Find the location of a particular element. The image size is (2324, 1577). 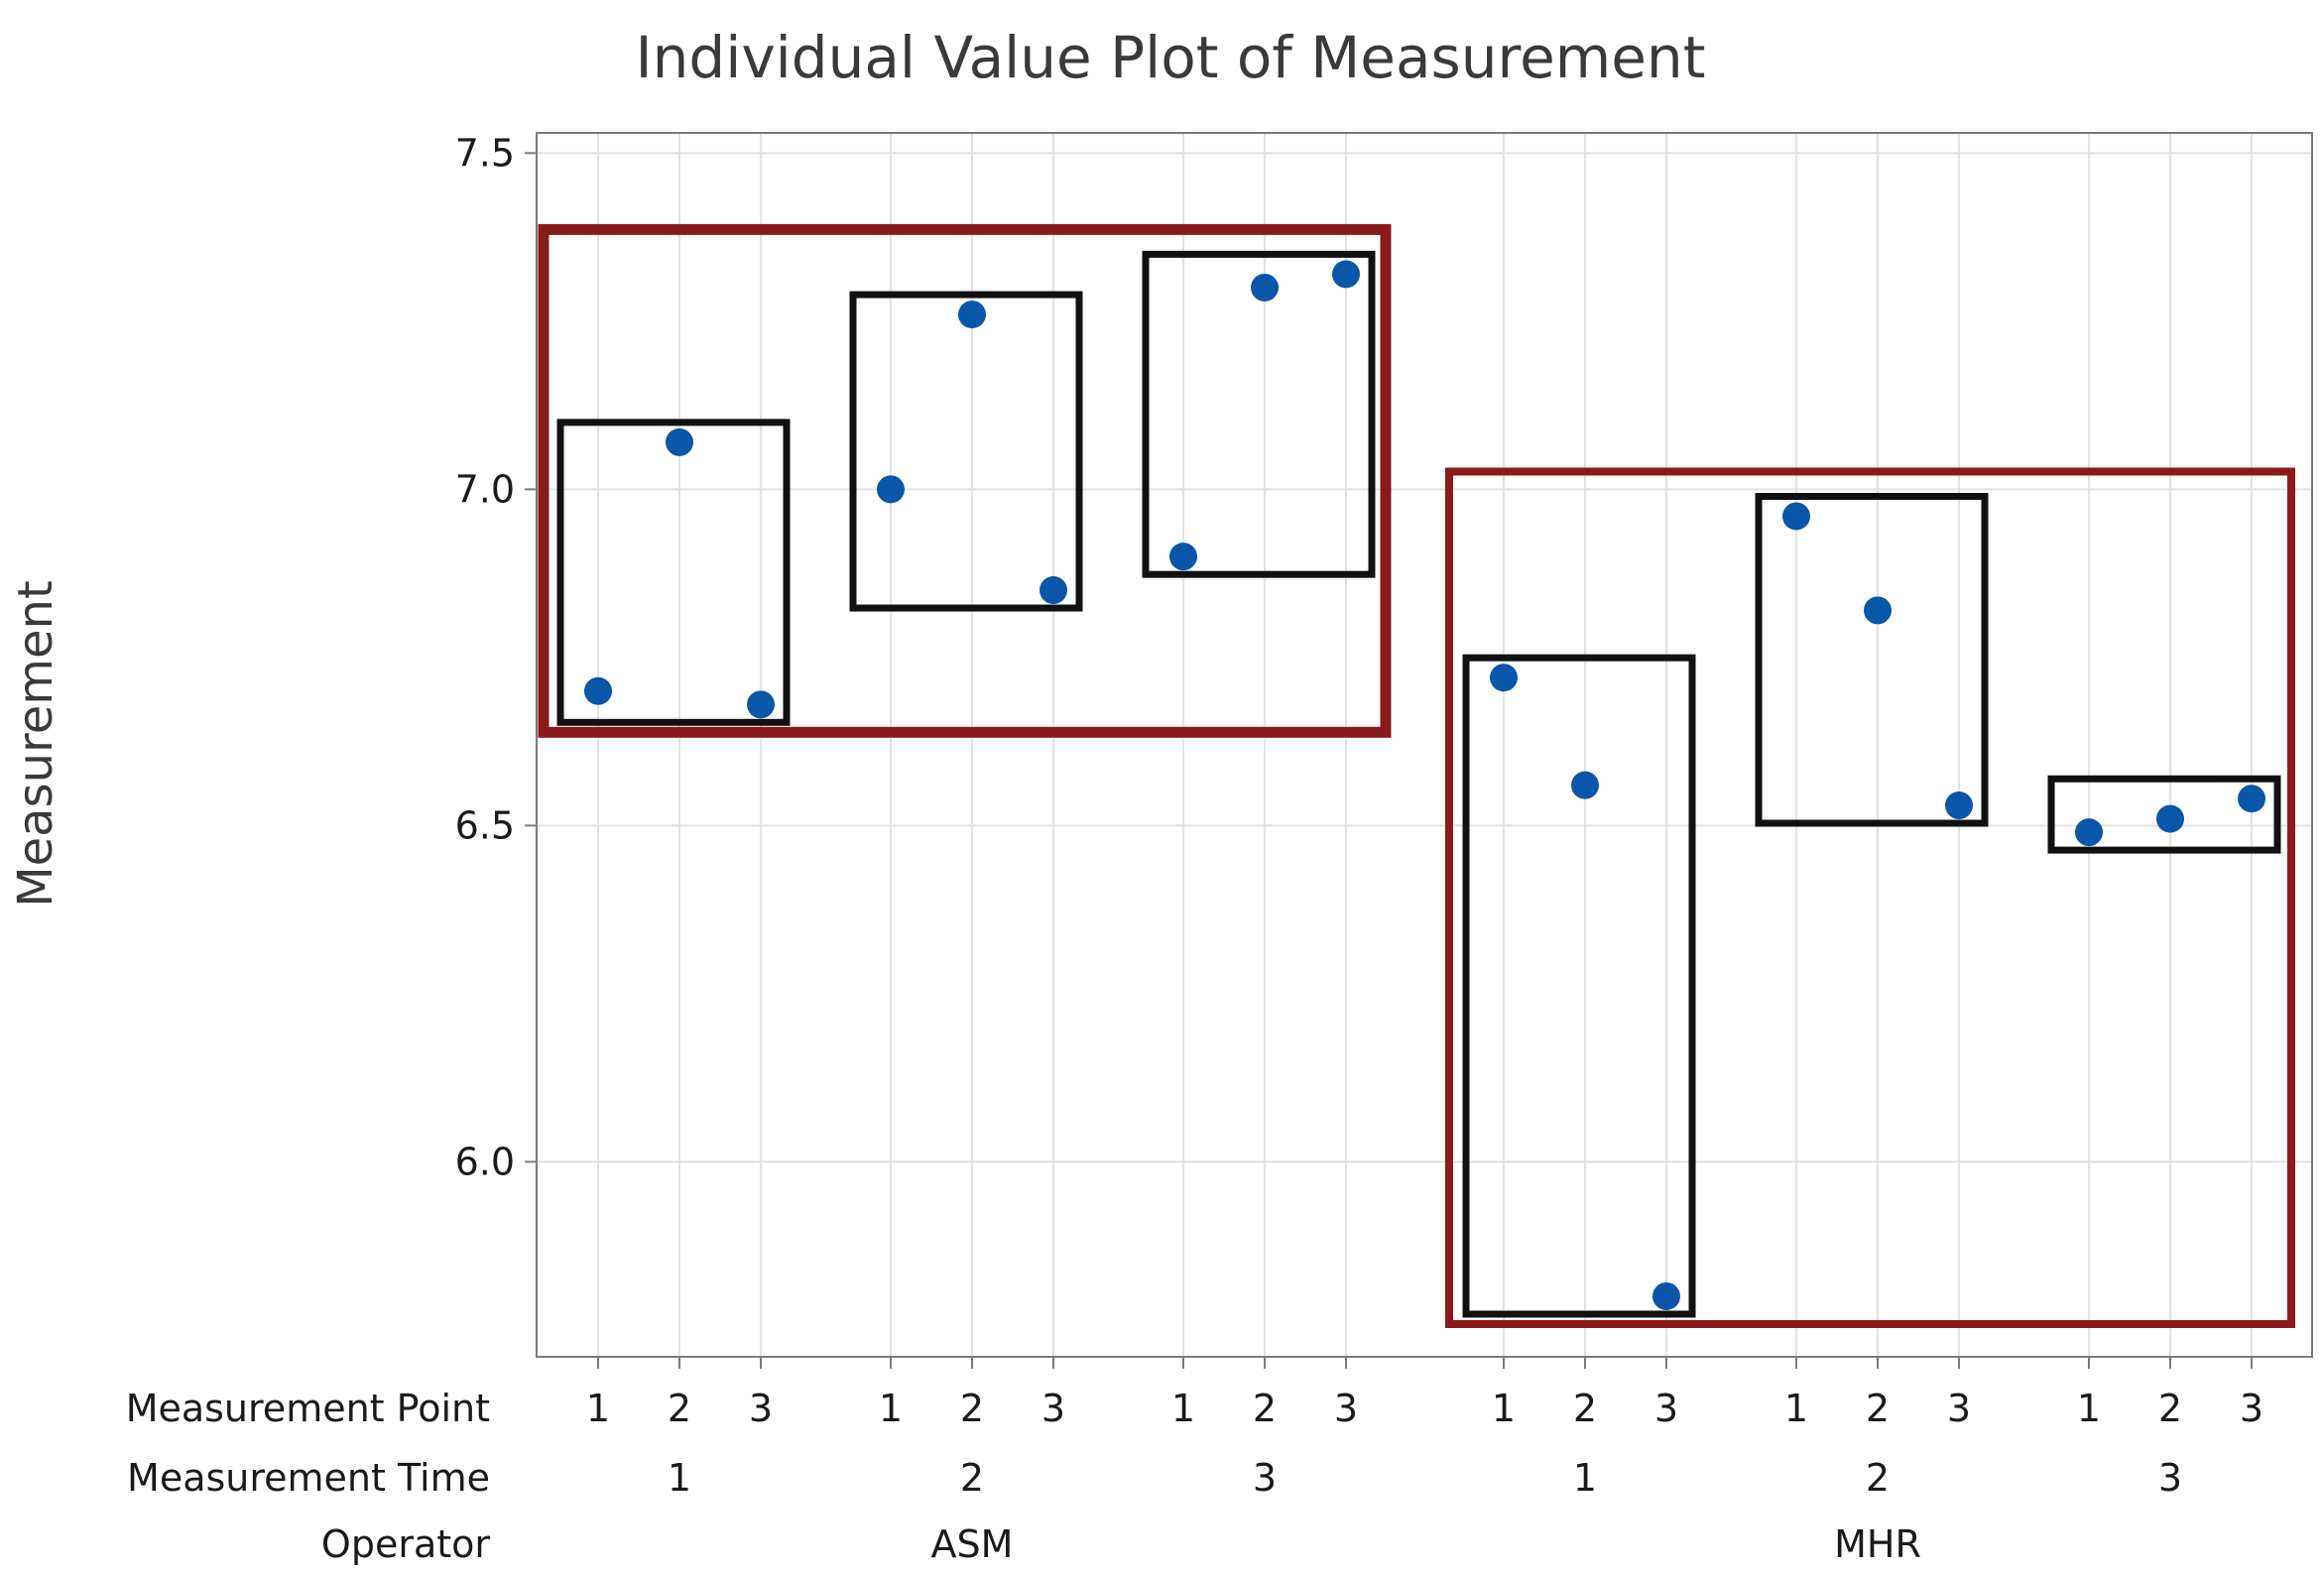

x-level-row-label: Measurement Time is located at coordinates (309, 1478).